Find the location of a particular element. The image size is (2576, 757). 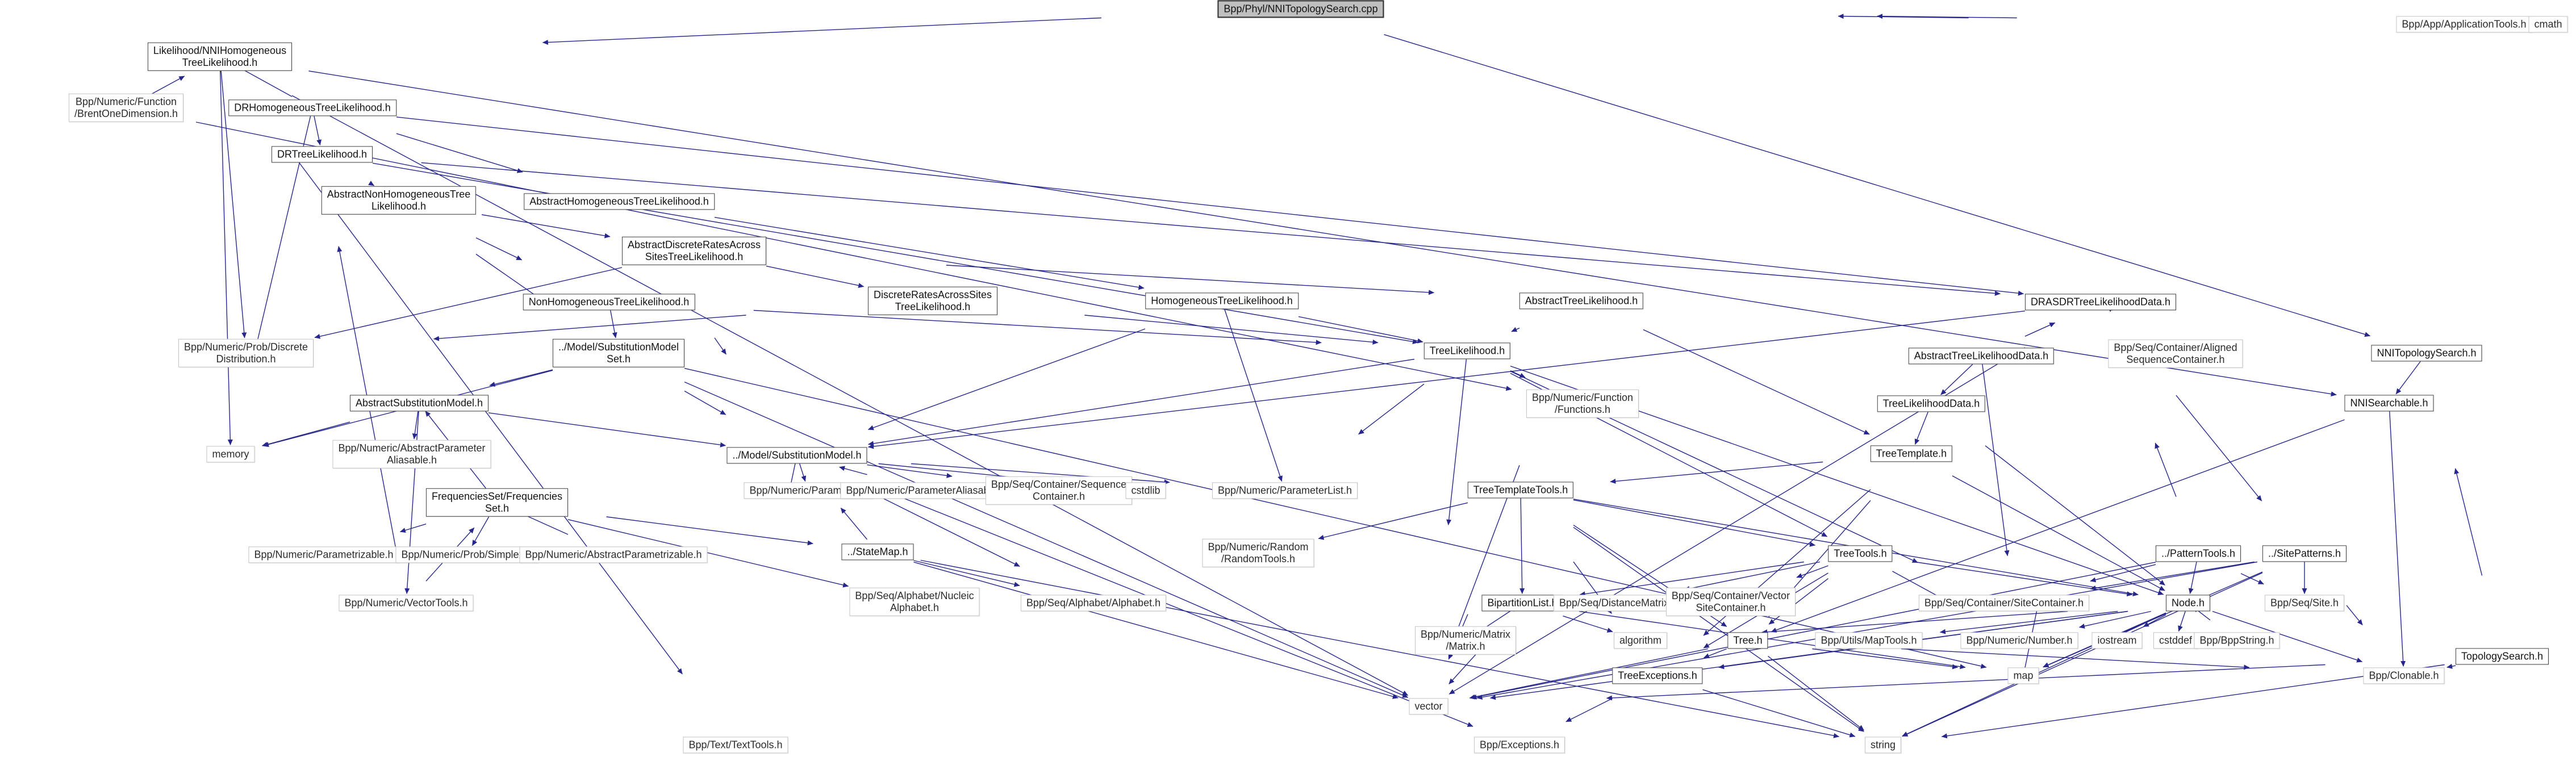

include-edge-absDRAS-absTL is located at coordinates (1190, 280).